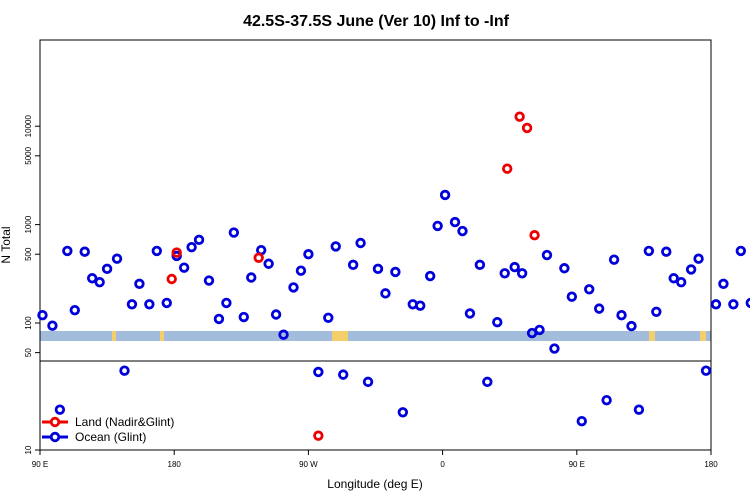 The image size is (750, 500). Describe the element at coordinates (711, 464) in the screenshot. I see `x-tick-label: 180` at that location.